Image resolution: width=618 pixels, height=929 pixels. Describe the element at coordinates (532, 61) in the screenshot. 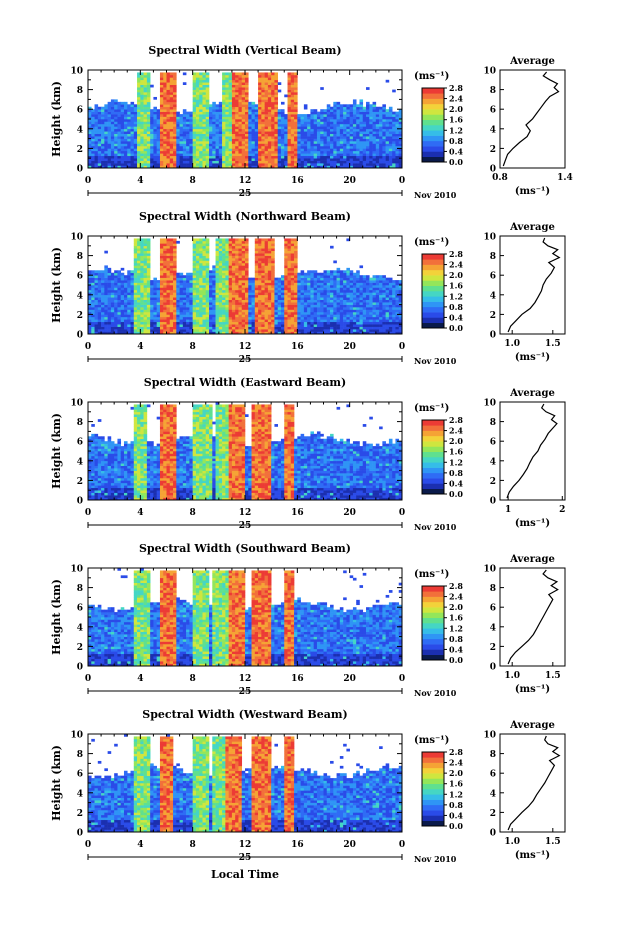

I see `profile-title: Average` at that location.